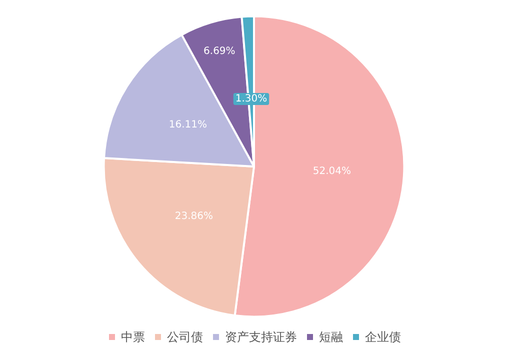  Describe the element at coordinates (220, 51) in the screenshot. I see `data-label: 6.69%` at that location.